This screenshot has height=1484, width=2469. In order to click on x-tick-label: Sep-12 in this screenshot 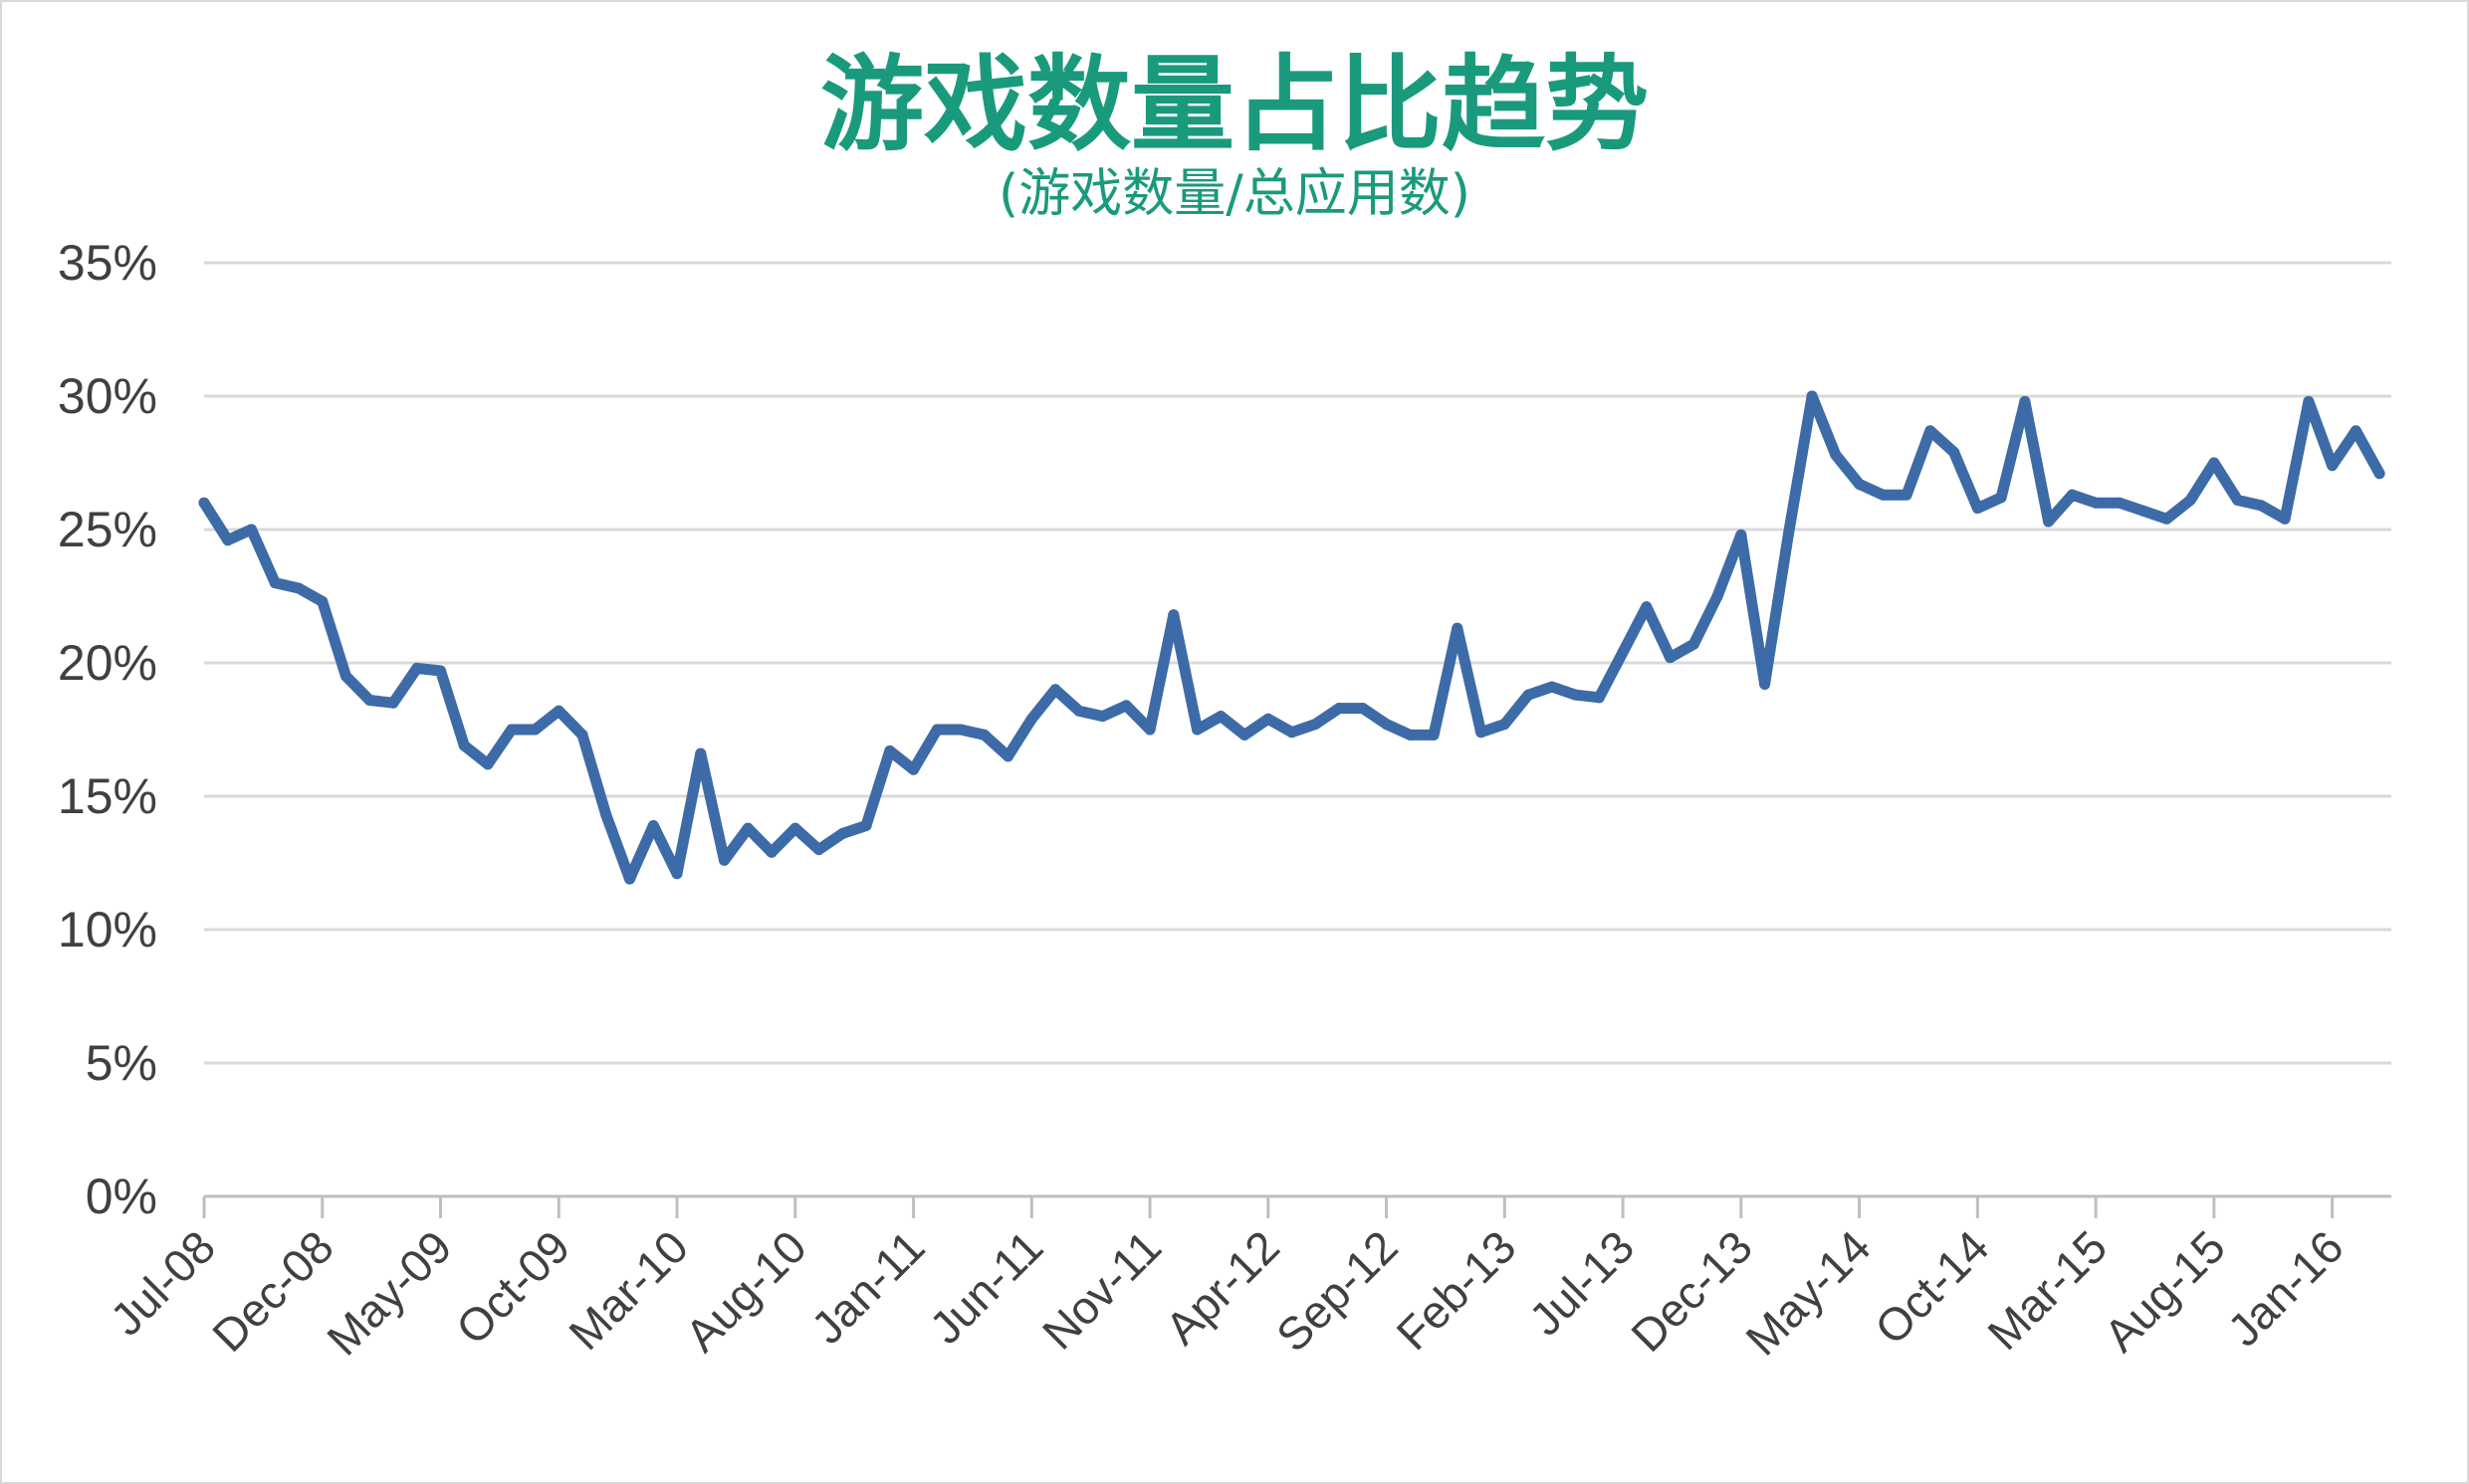, I will do `click(1337, 1291)`.